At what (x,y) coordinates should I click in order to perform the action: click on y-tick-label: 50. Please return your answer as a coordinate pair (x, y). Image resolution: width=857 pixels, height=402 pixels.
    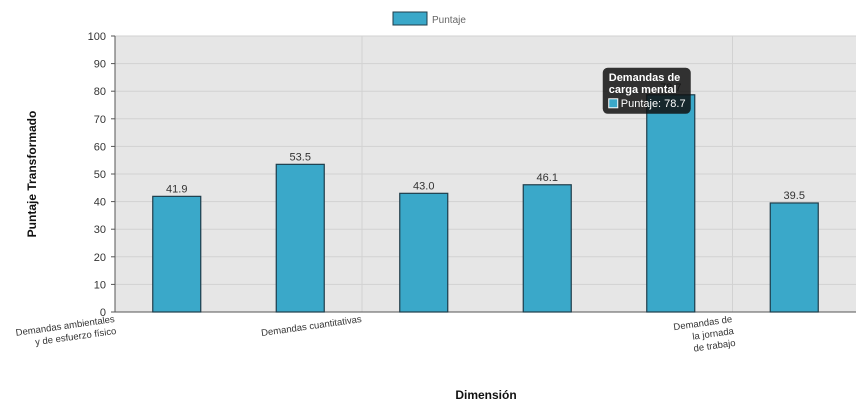
    Looking at the image, I should click on (100, 175).